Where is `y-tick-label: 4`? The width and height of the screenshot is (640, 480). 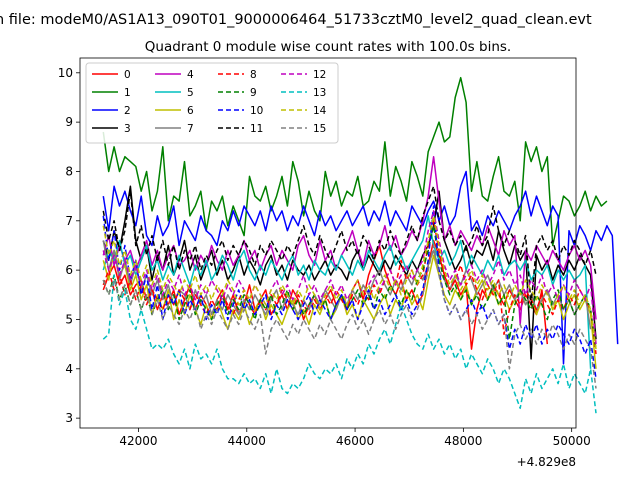
y-tick-label: 4 is located at coordinates (69, 369).